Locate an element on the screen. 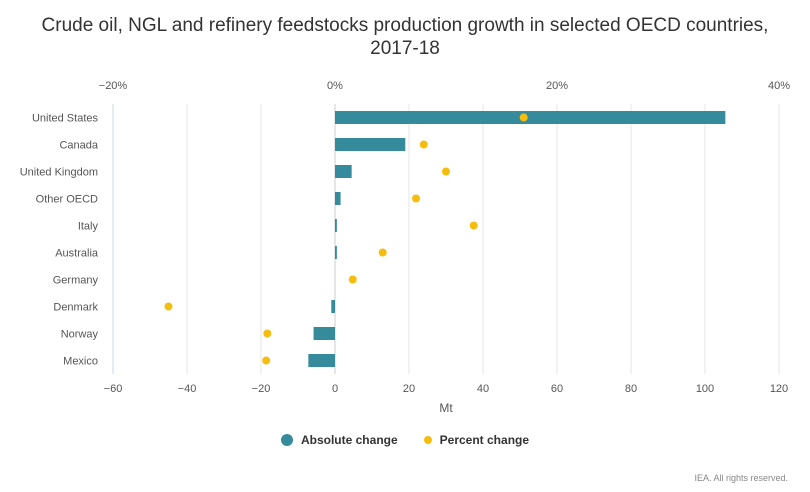  dot-italy is located at coordinates (473, 225).